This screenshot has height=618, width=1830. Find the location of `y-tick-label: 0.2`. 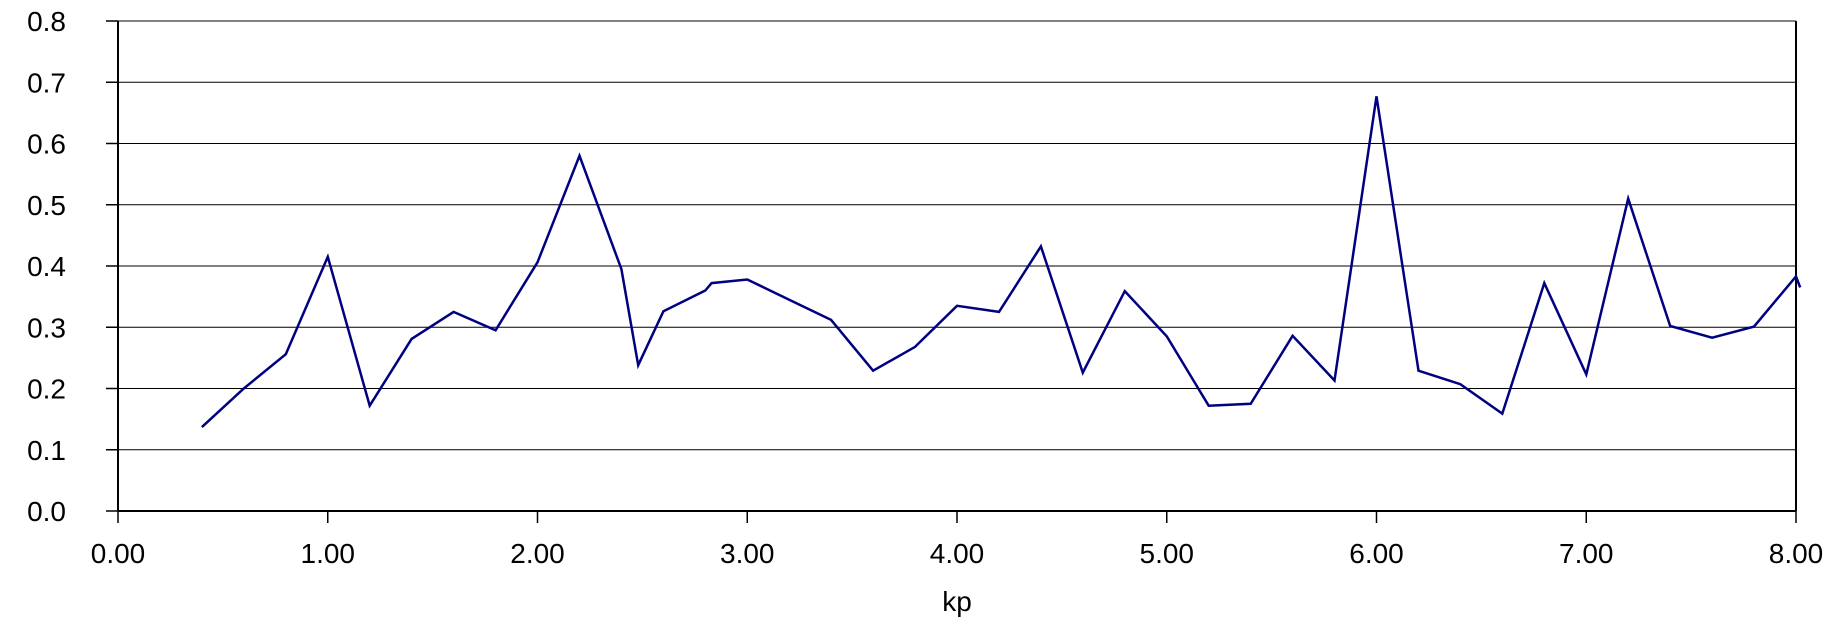

y-tick-label: 0.2 is located at coordinates (46, 389).